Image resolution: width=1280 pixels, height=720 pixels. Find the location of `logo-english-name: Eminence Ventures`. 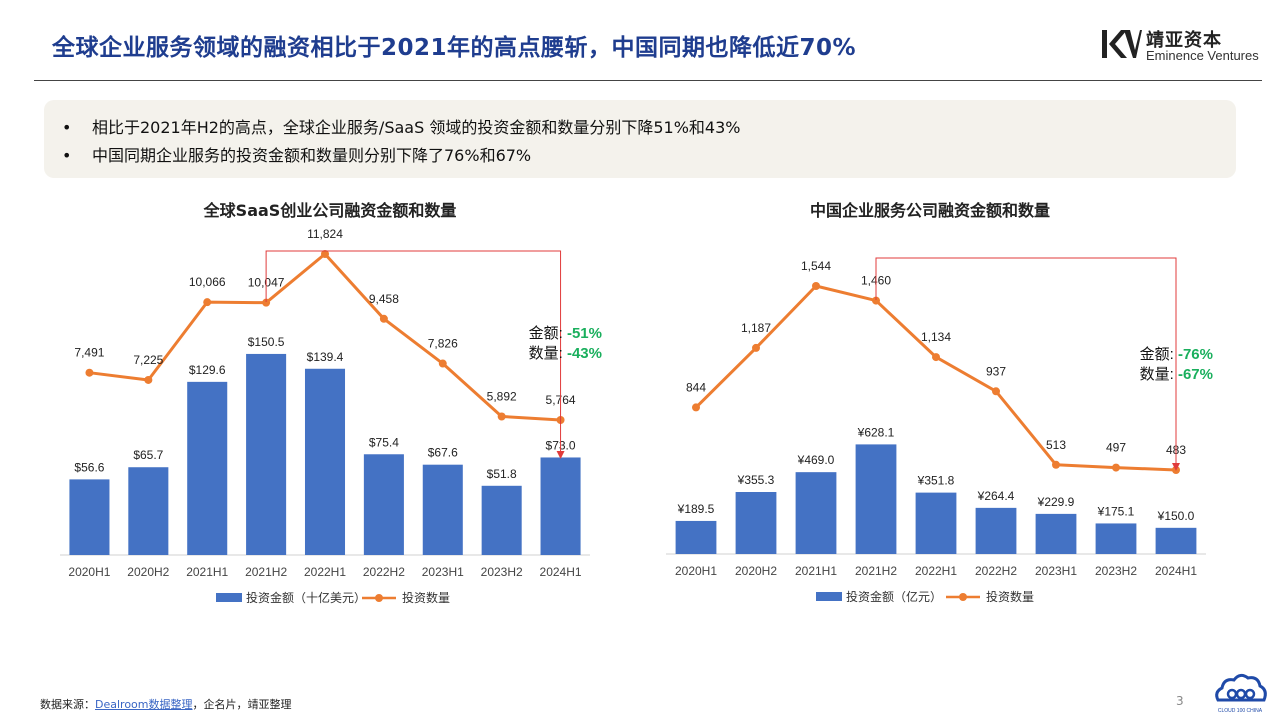

logo-english-name: Eminence Ventures is located at coordinates (1202, 55).